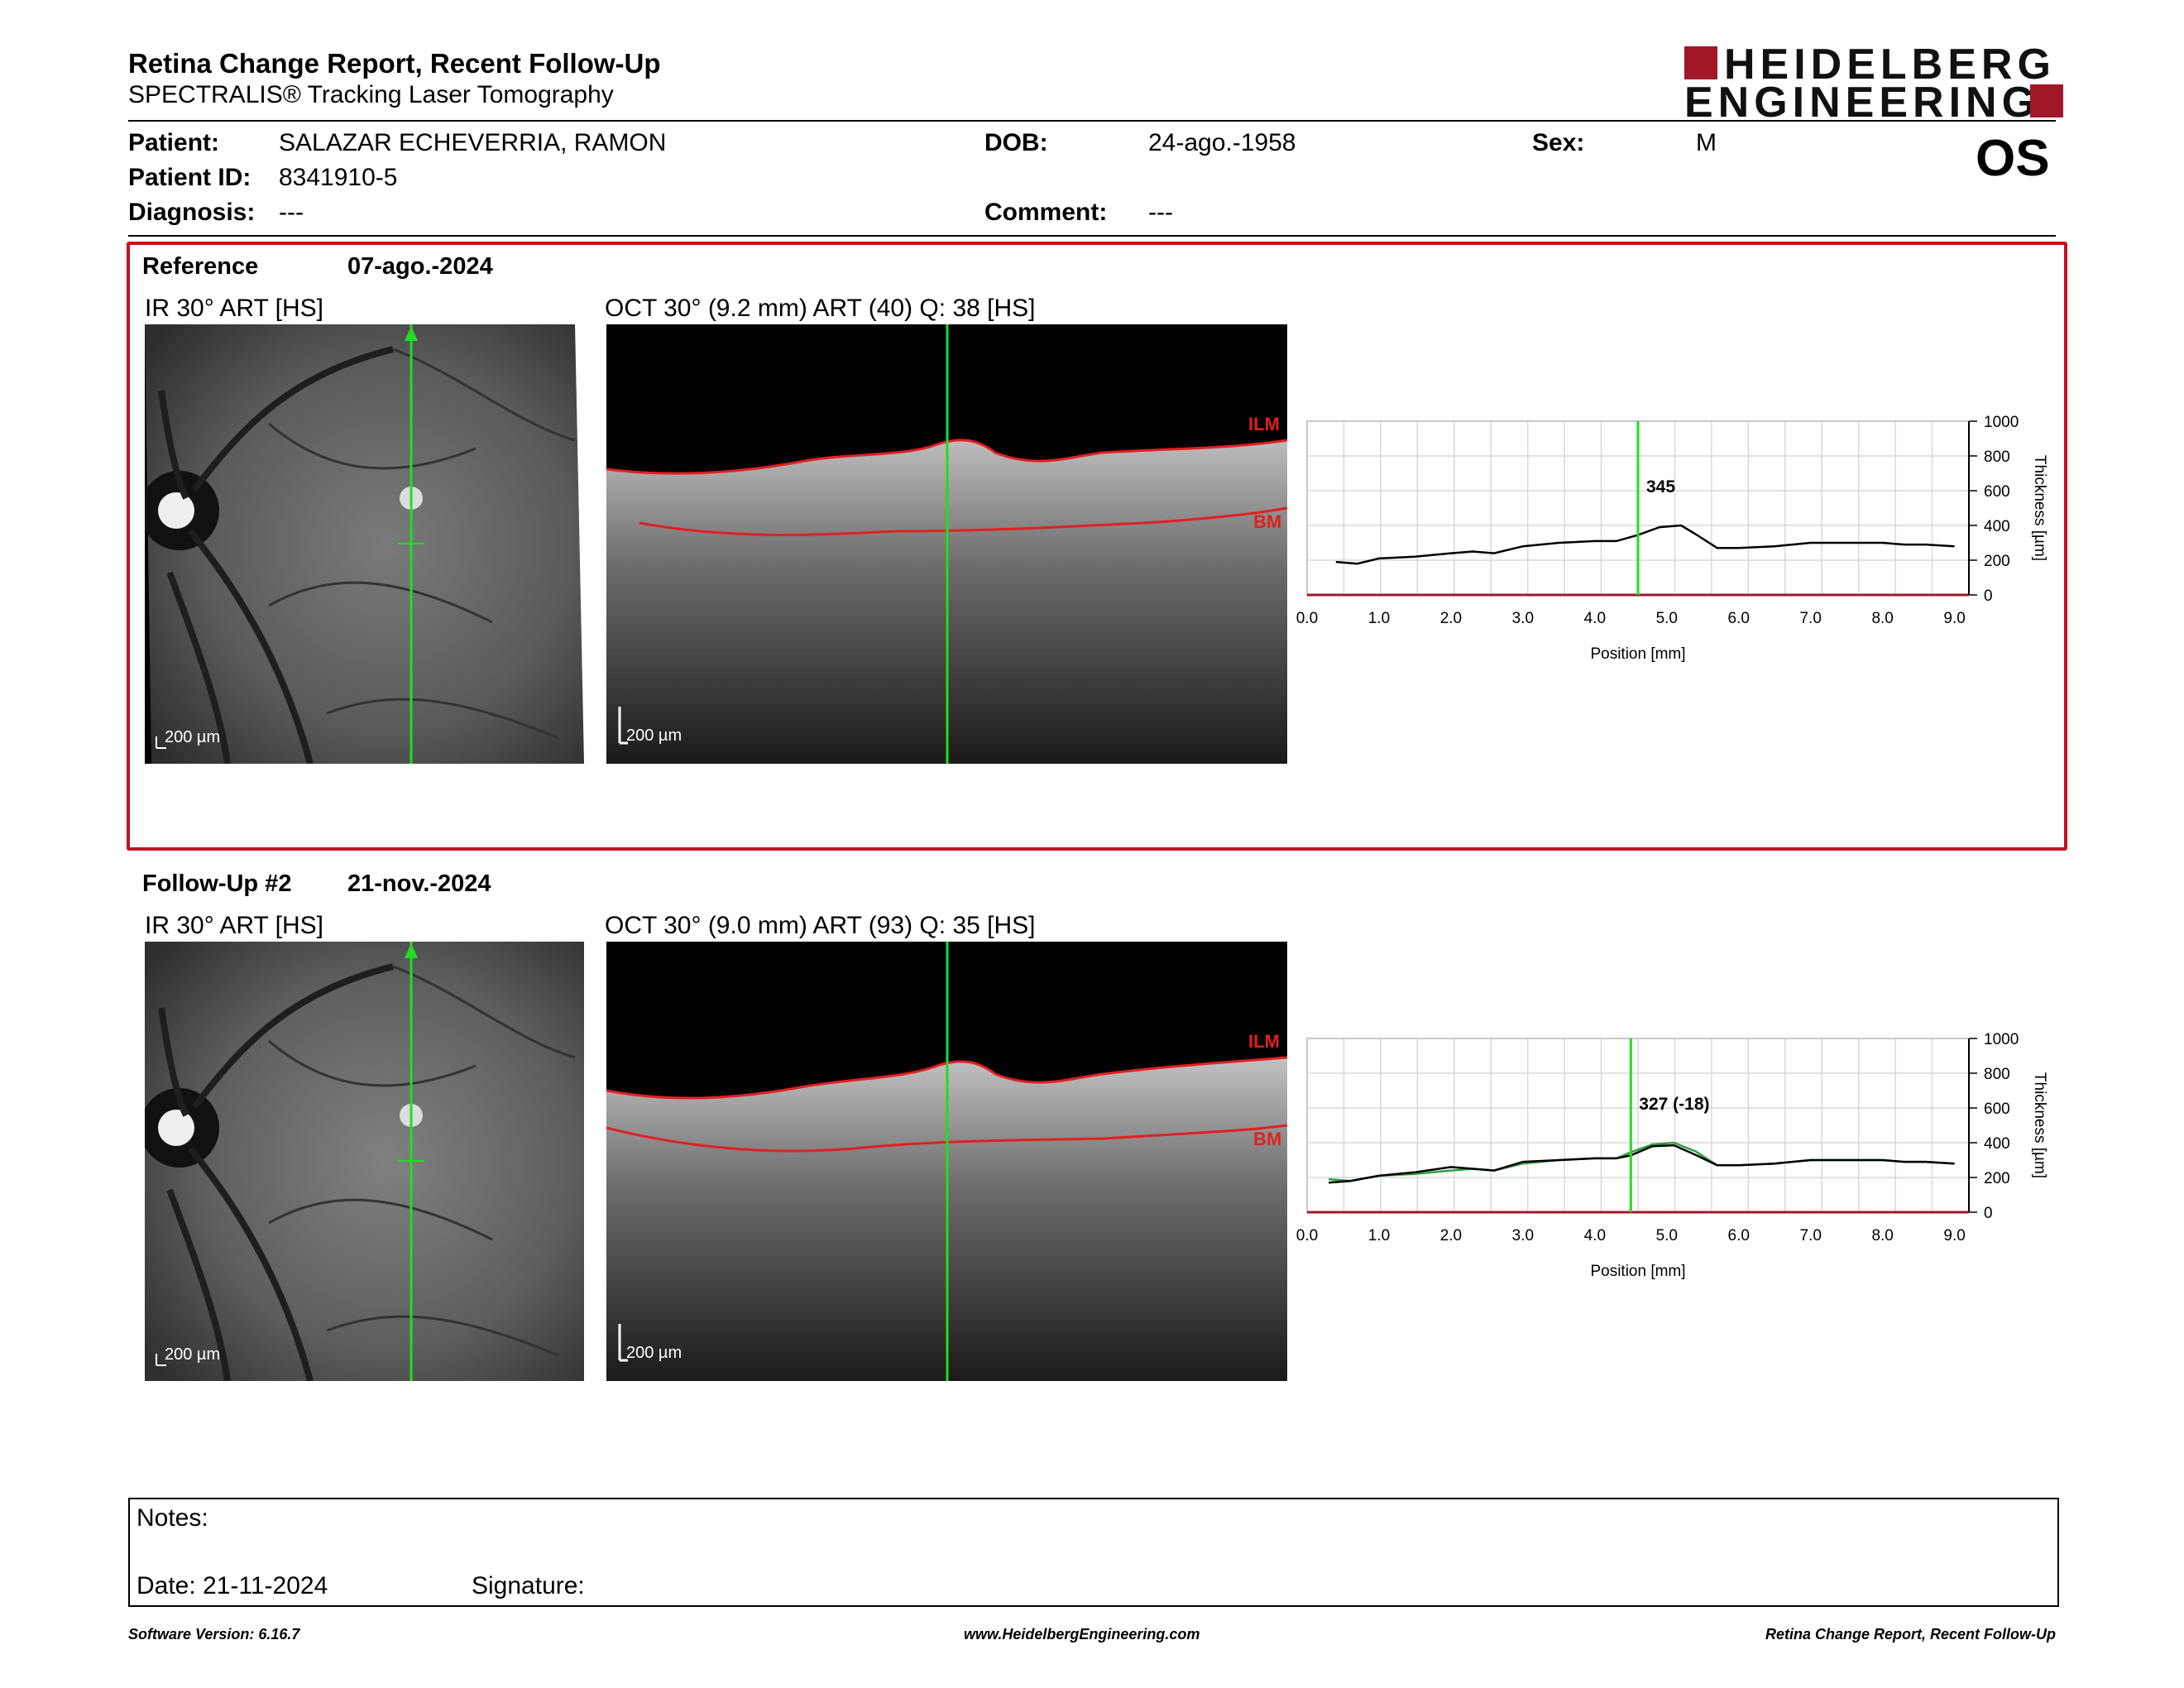  What do you see at coordinates (654, 1353) in the screenshot?
I see `followup-oct-scale: 200 µm` at bounding box center [654, 1353].